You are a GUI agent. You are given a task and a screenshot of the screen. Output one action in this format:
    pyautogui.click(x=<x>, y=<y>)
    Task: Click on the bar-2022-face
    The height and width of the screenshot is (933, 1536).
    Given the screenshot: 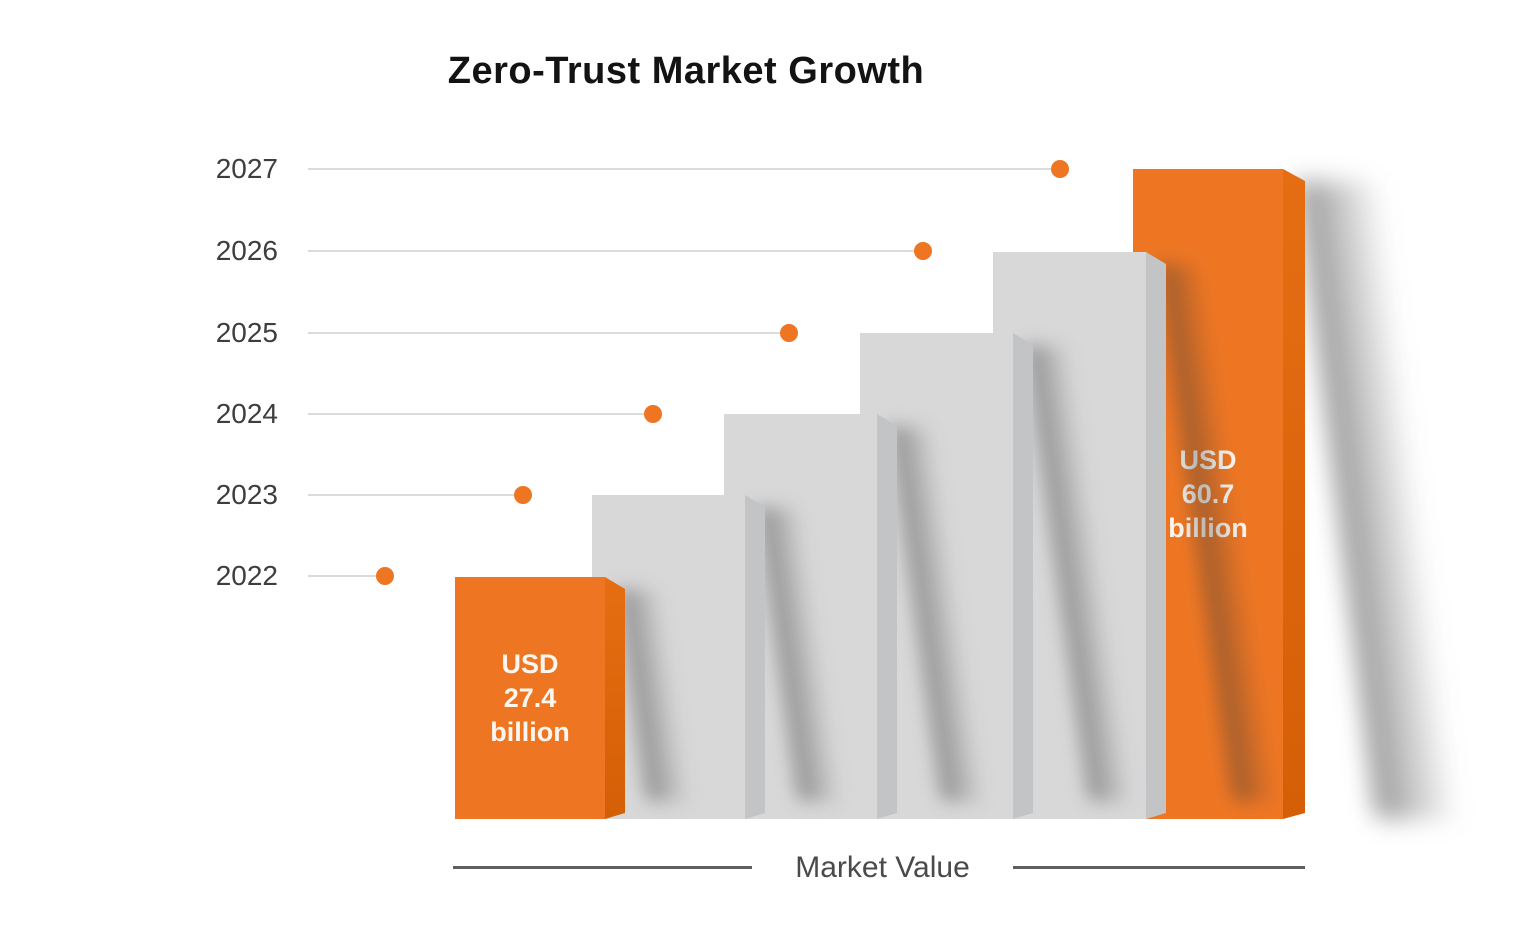 What is the action you would take?
    pyautogui.click(x=530, y=698)
    